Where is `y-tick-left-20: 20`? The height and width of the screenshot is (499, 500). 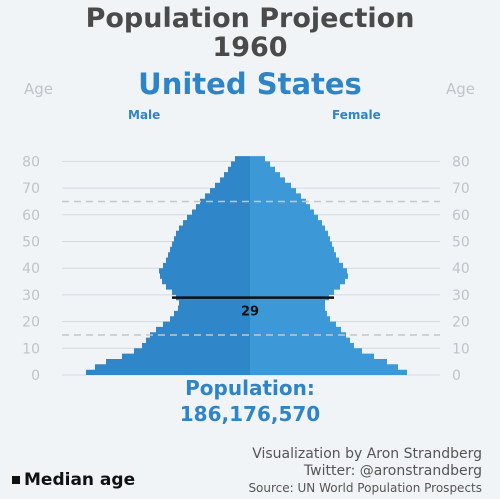 y-tick-left-20: 20 is located at coordinates (31, 323).